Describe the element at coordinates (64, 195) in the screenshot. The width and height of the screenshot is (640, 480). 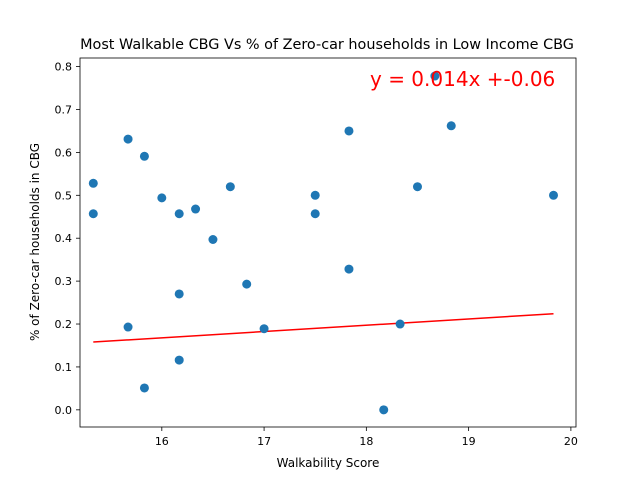
I see `y-tick-label: 0.5` at that location.